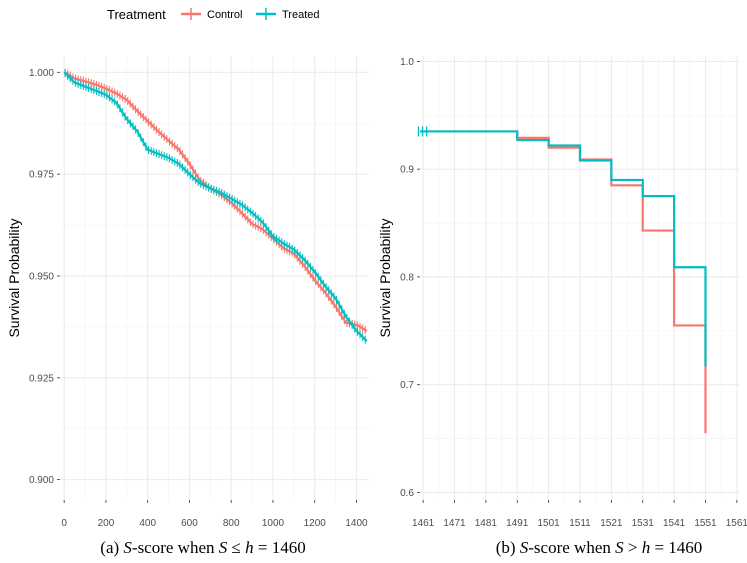  Describe the element at coordinates (106, 523) in the screenshot. I see `x-tick-label: 200` at that location.